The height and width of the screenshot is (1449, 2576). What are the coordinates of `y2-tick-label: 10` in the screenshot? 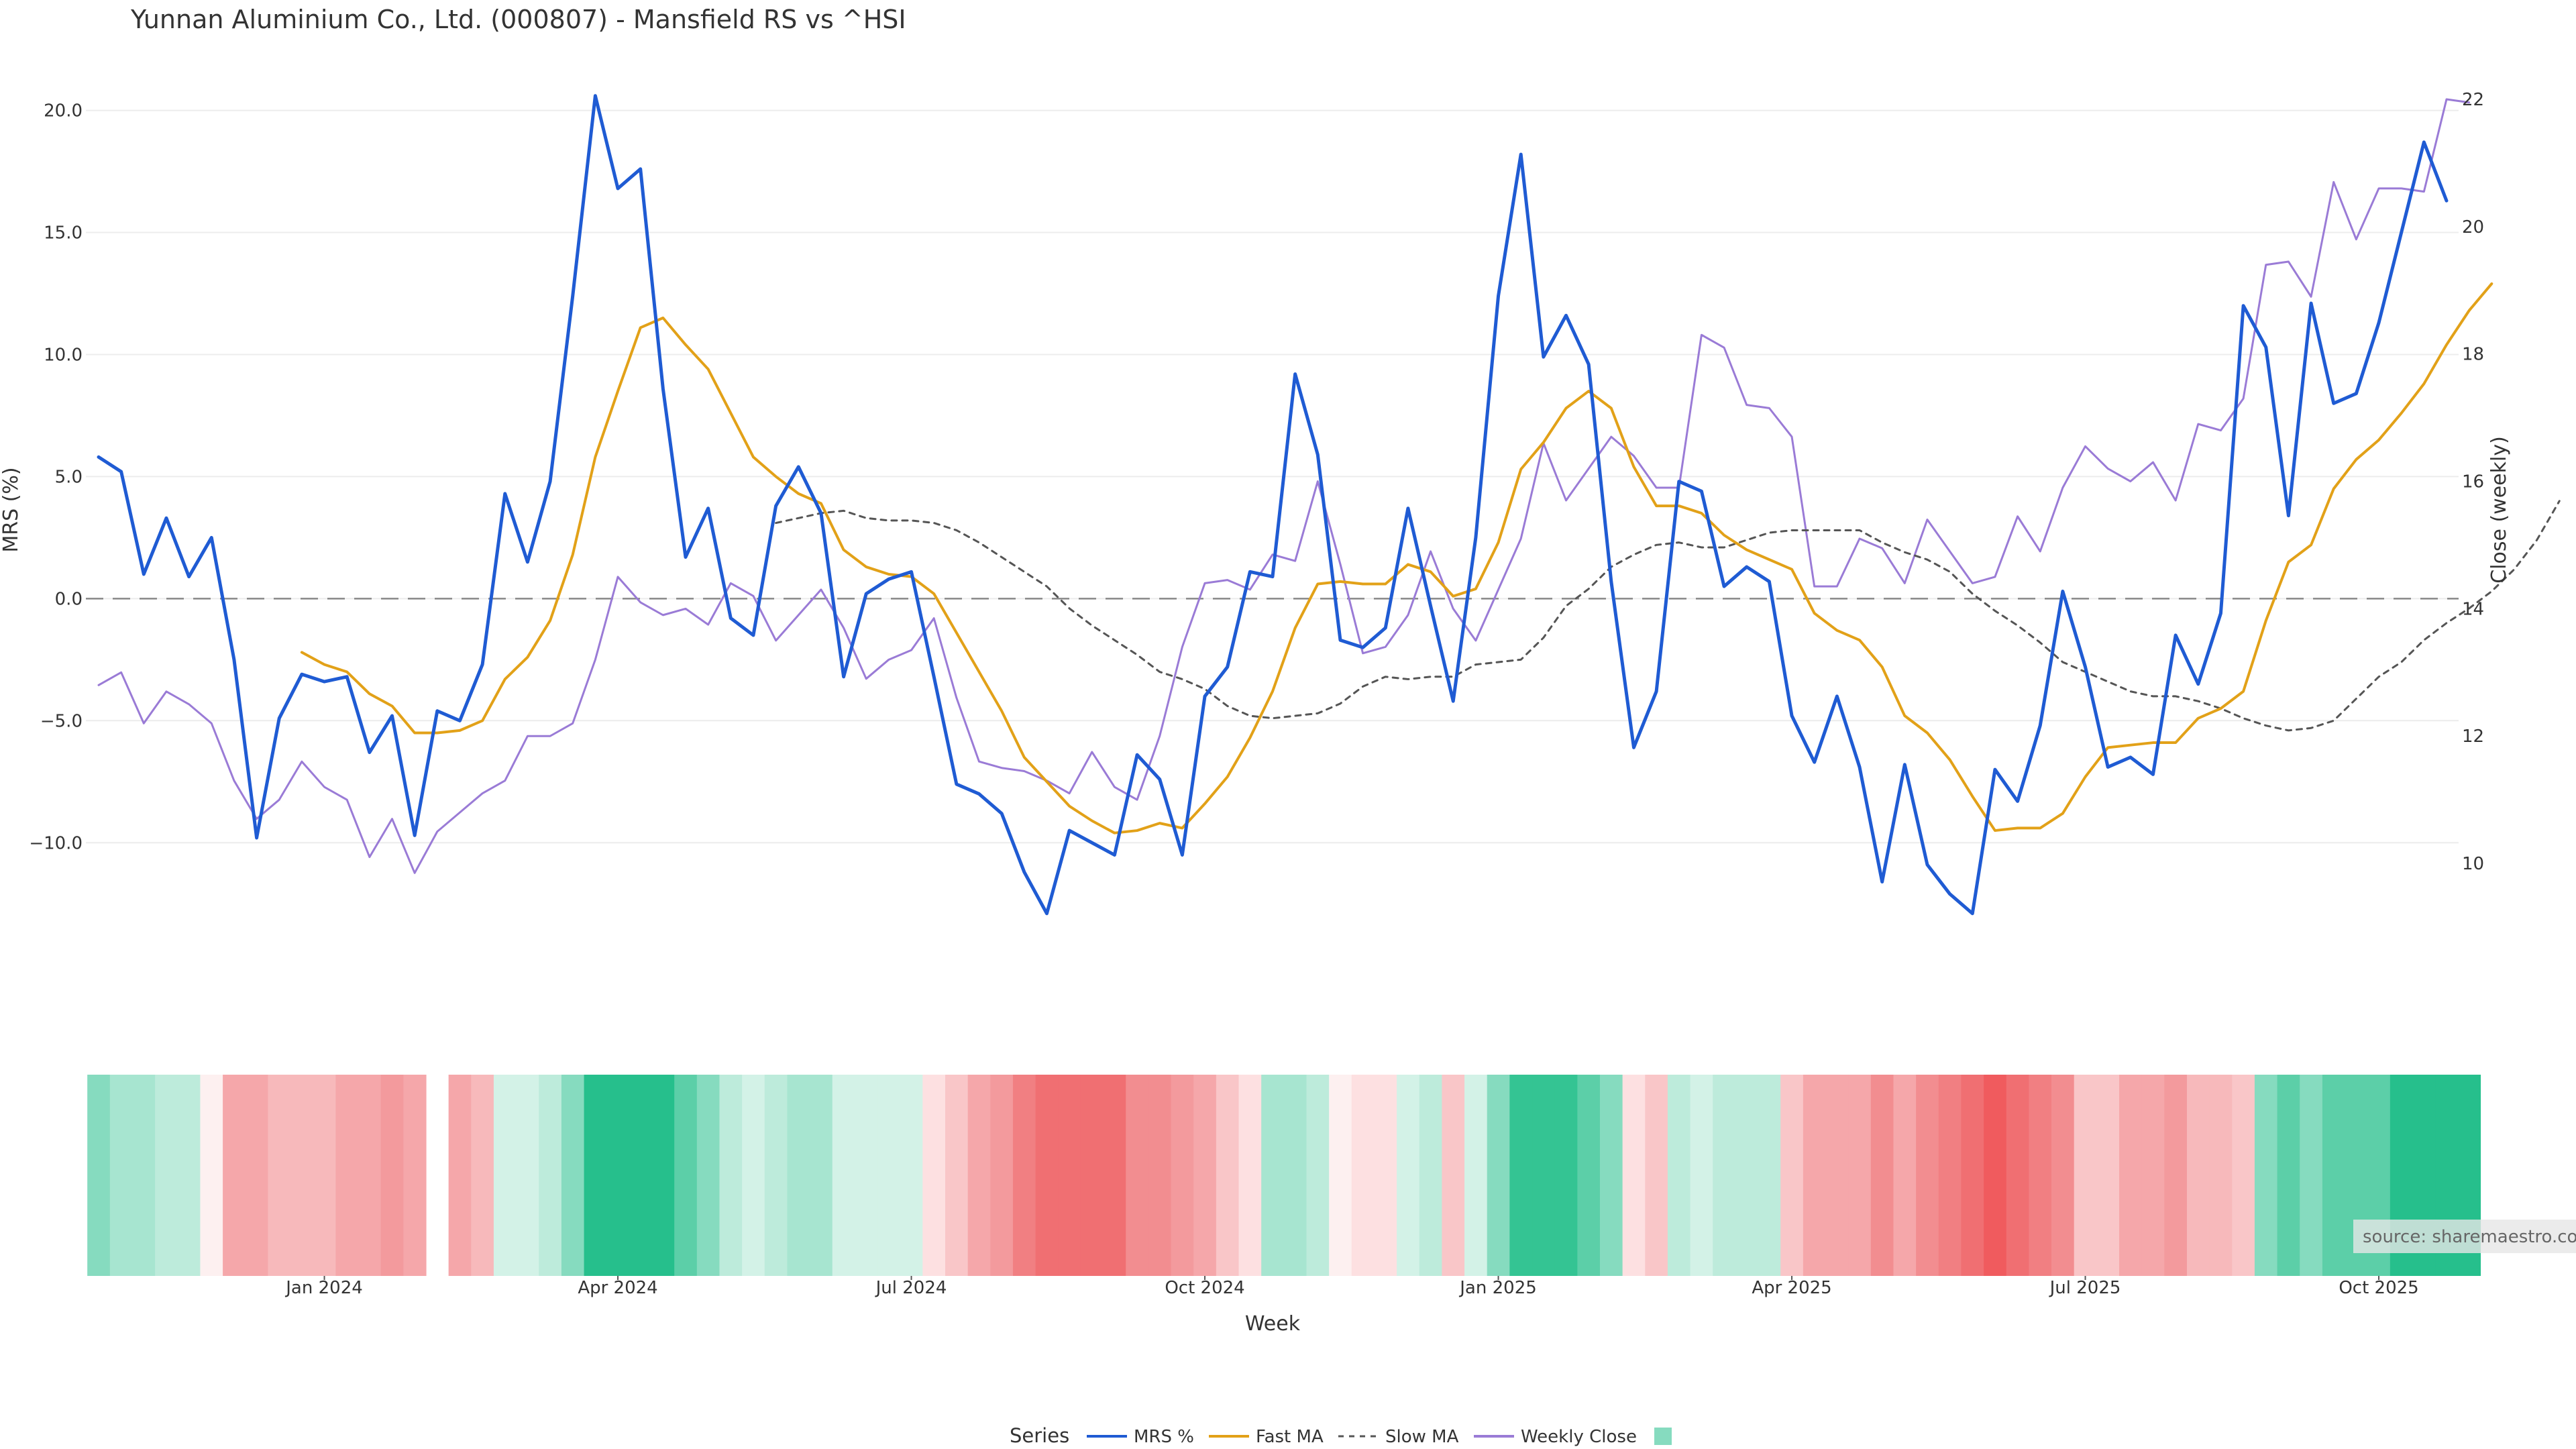 It's located at (2473, 864).